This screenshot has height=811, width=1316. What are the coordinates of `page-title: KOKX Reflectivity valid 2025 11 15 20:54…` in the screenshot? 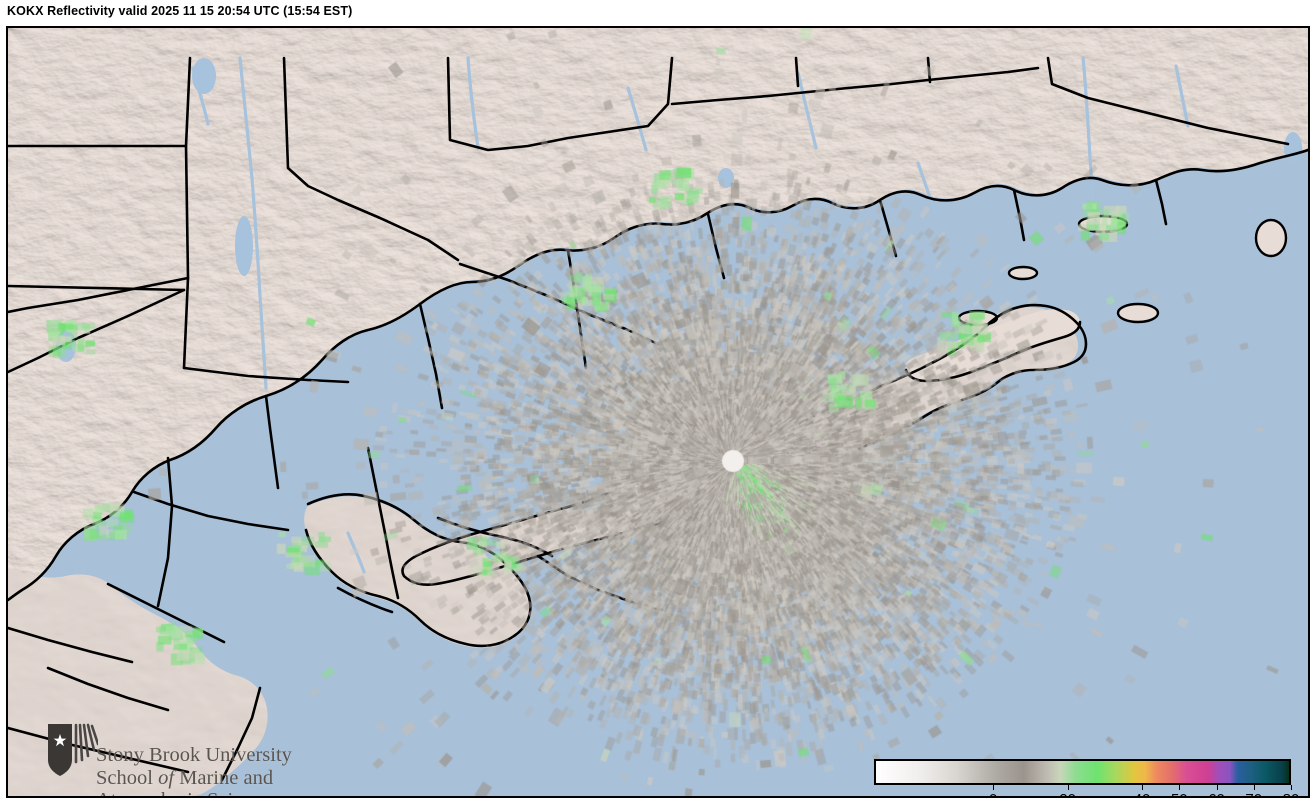 It's located at (180, 11).